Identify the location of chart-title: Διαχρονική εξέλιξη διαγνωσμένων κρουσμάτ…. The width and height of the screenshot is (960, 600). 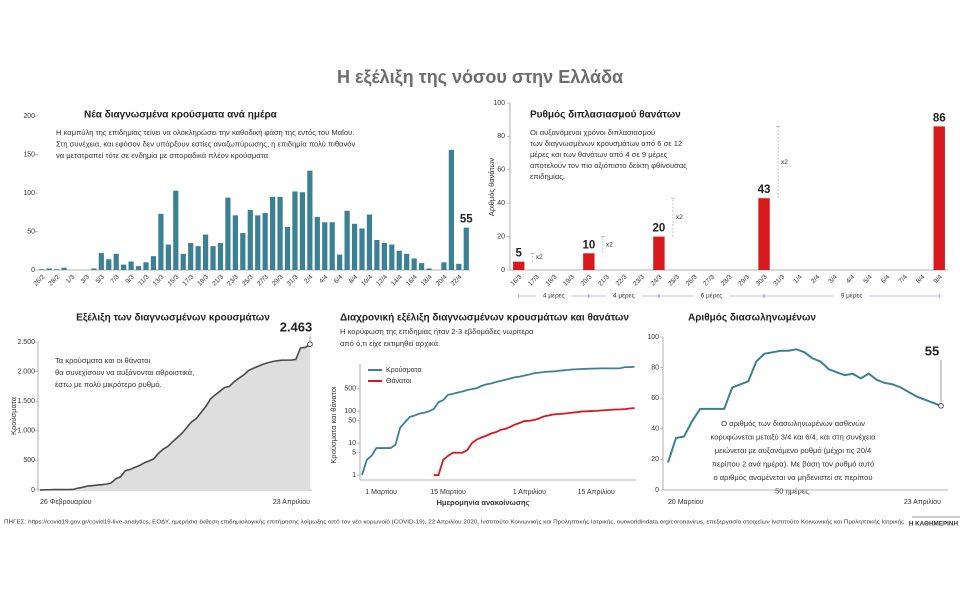
(484, 318).